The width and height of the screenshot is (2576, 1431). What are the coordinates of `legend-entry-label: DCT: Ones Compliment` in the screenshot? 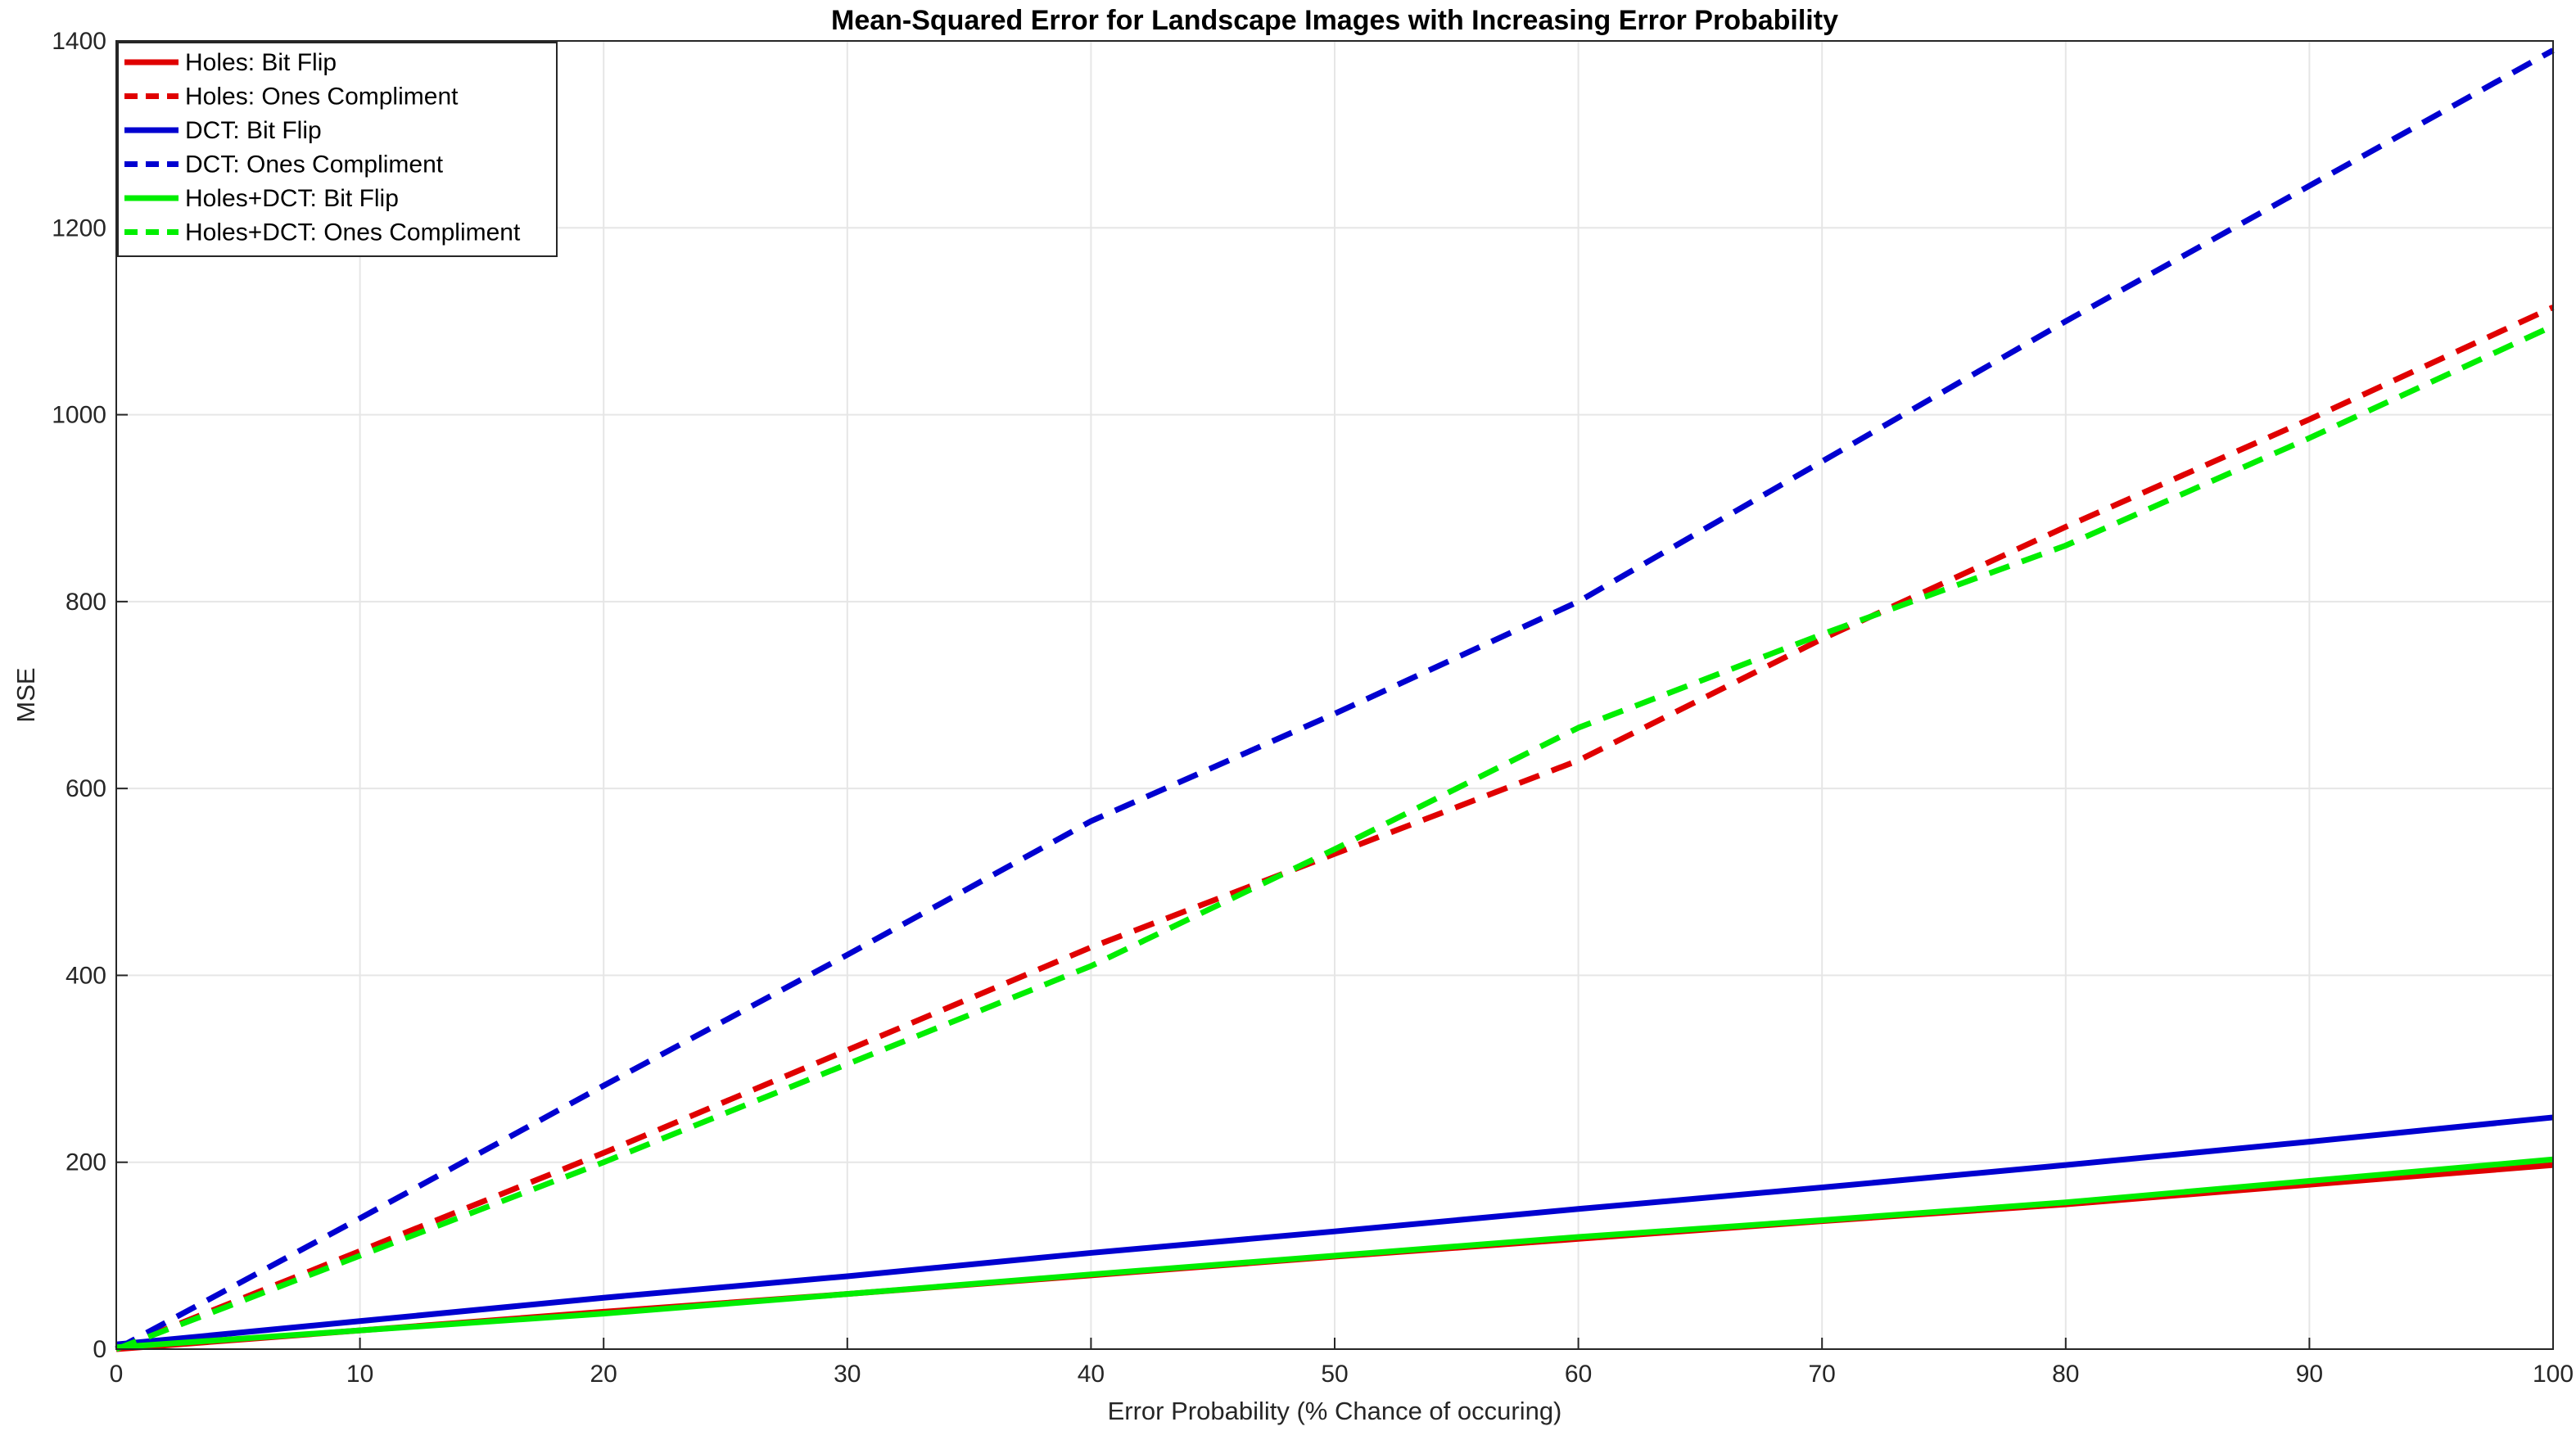 It's located at (314, 165).